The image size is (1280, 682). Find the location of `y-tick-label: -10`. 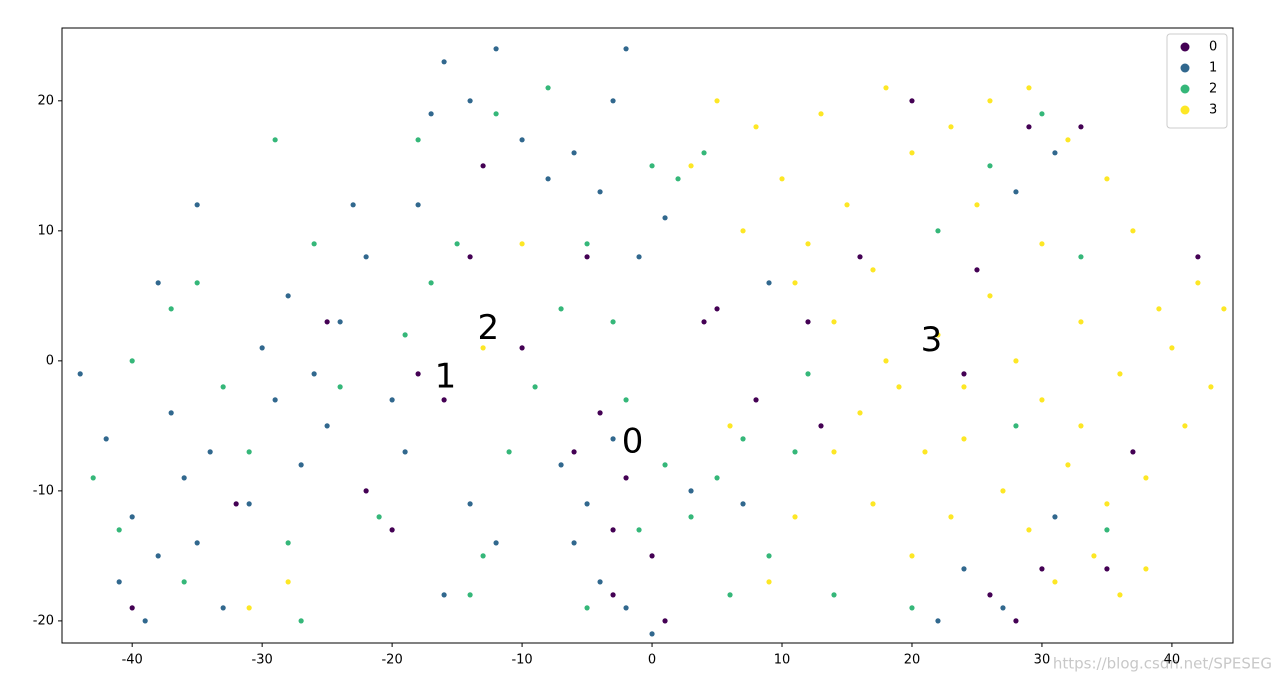

y-tick-label: -10 is located at coordinates (43, 490).